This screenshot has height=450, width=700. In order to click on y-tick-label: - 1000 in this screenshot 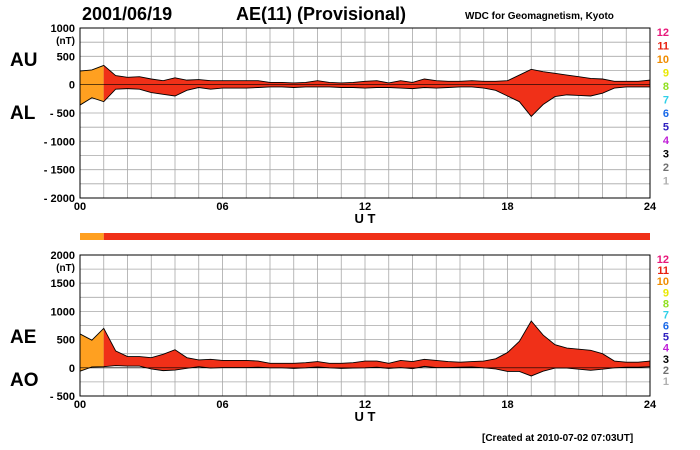, I will do `click(59, 142)`.